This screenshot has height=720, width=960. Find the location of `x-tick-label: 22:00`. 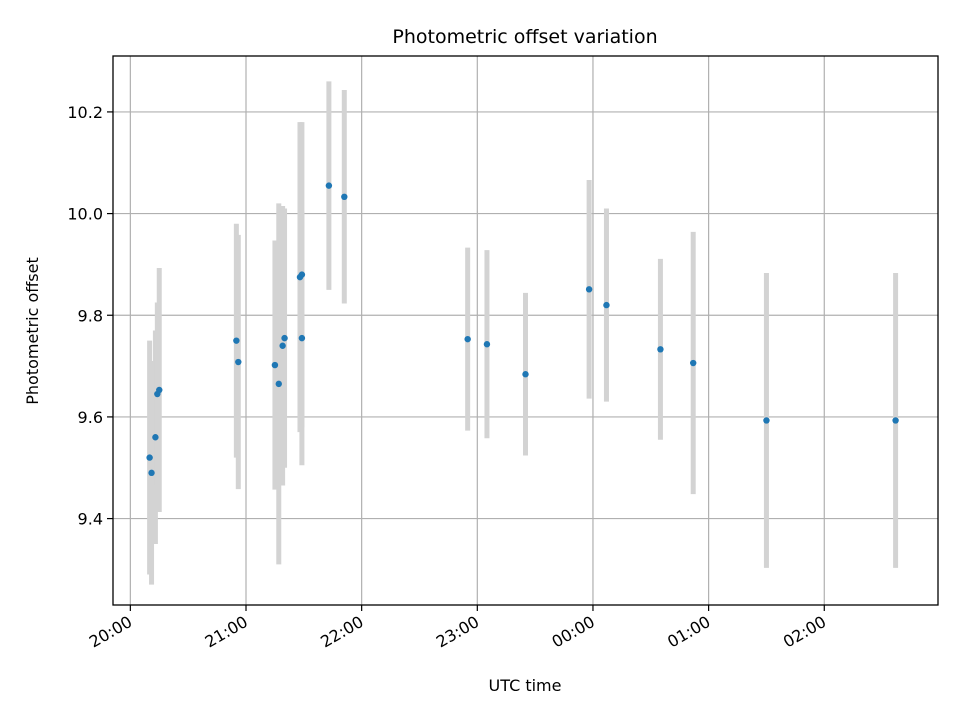

x-tick-label: 22:00 is located at coordinates (341, 632).